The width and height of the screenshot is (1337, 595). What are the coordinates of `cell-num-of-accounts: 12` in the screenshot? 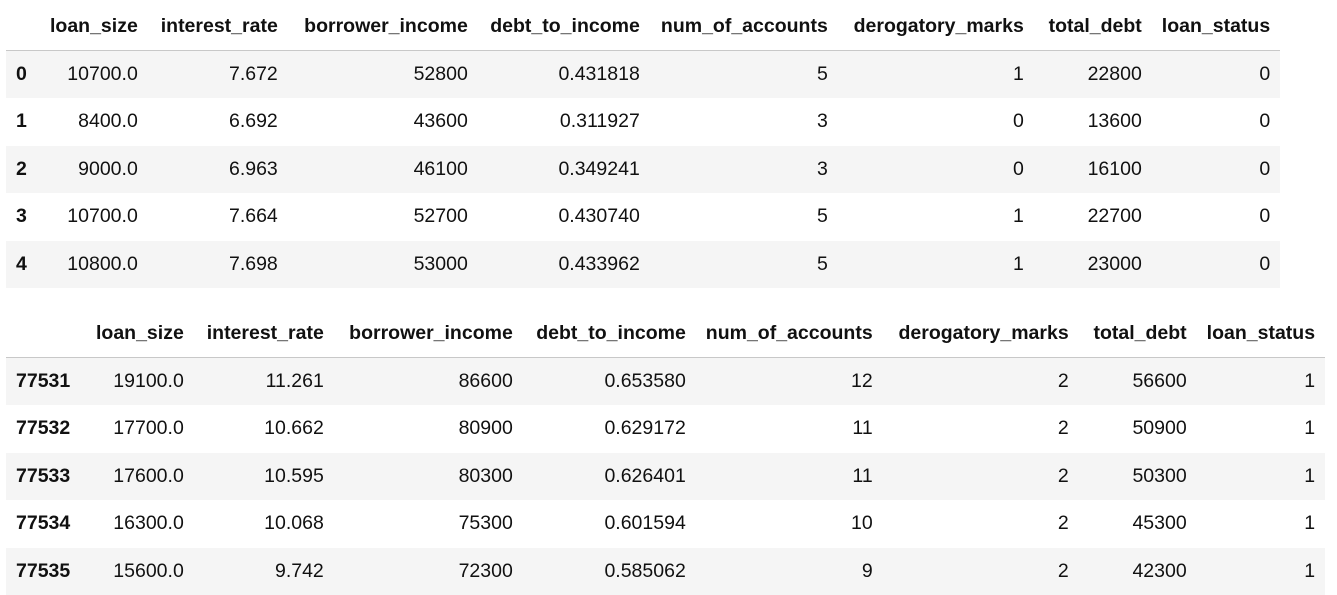 It's located at (789, 382).